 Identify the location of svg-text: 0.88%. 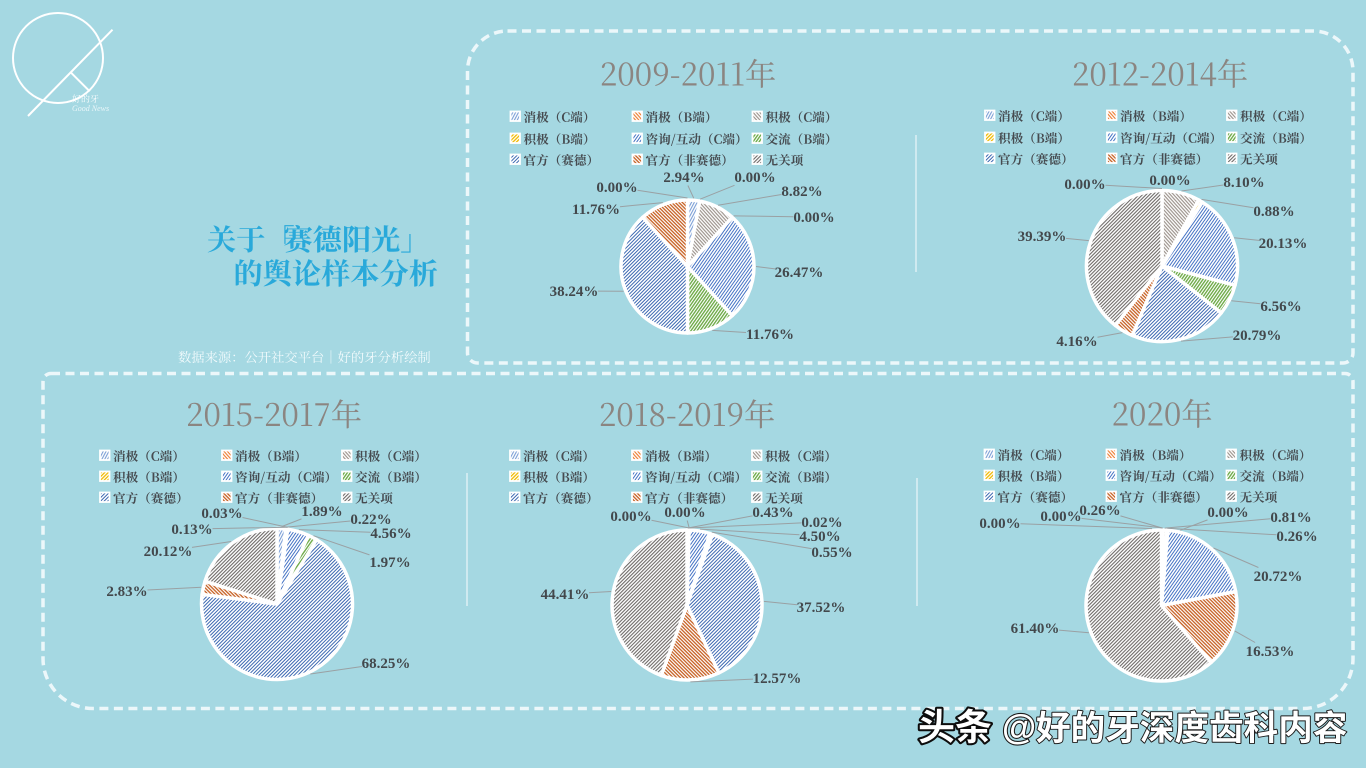
(1273, 212).